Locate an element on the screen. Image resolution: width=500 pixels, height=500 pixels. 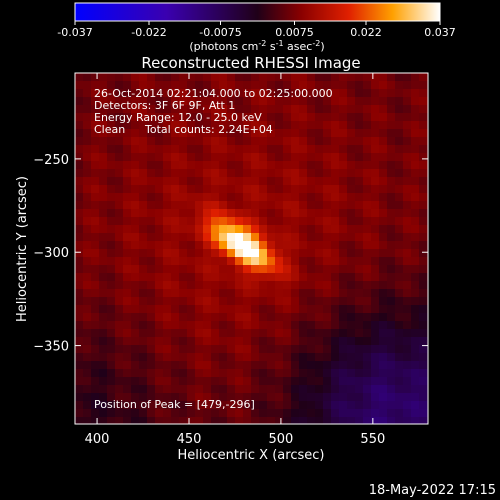
colorbar-tick-label: -0.022 is located at coordinates (148, 32).